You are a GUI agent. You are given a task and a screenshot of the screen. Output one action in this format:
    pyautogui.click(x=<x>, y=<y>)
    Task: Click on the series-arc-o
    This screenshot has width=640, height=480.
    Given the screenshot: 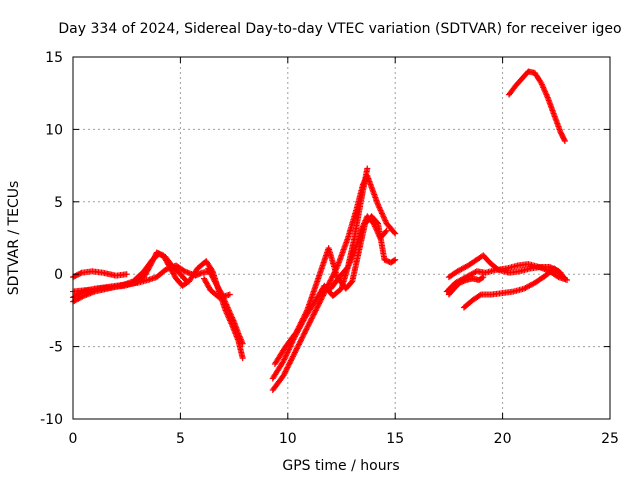 What is the action you would take?
    pyautogui.click(x=537, y=106)
    